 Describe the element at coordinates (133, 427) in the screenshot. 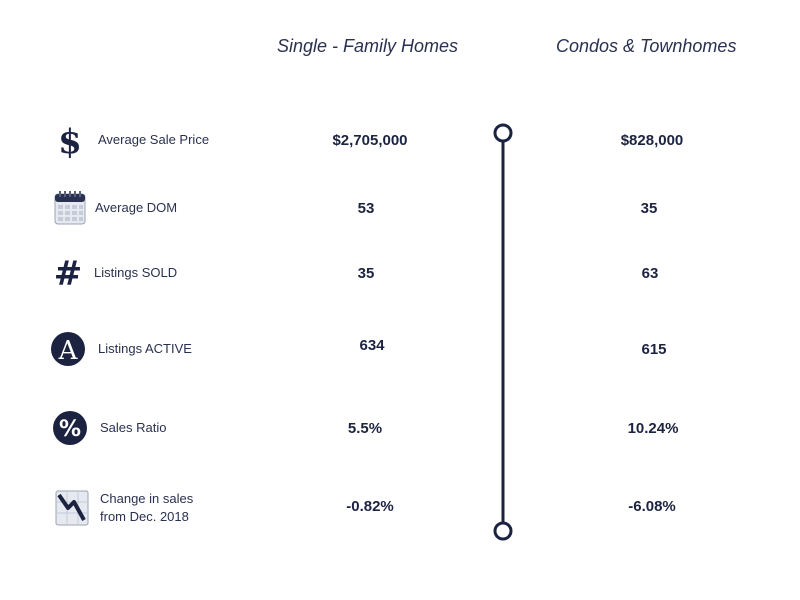

I see `row-label: Sales Ratio` at that location.